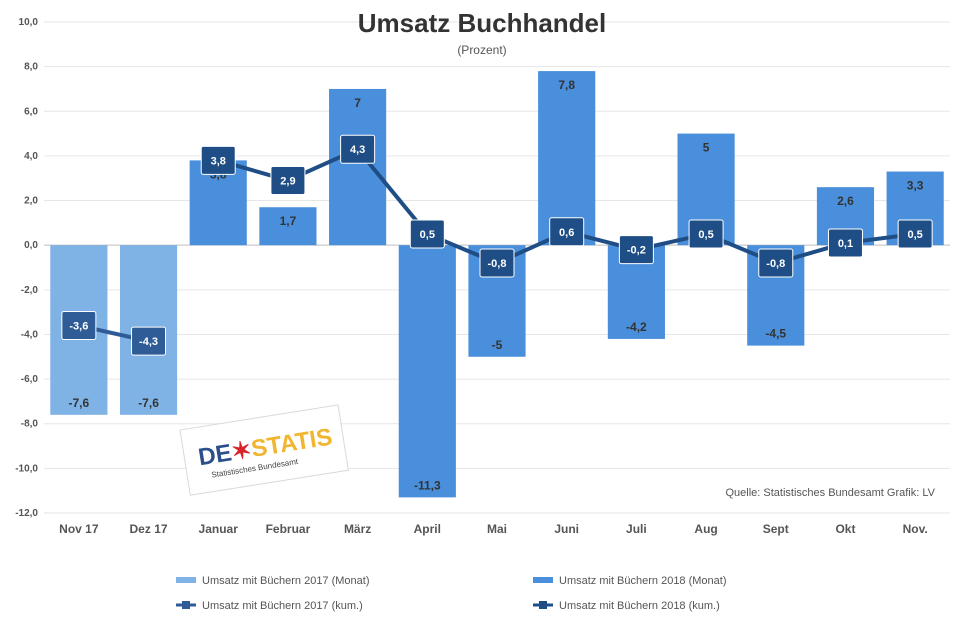  I want to click on x-tick-label: Mai, so click(497, 529).